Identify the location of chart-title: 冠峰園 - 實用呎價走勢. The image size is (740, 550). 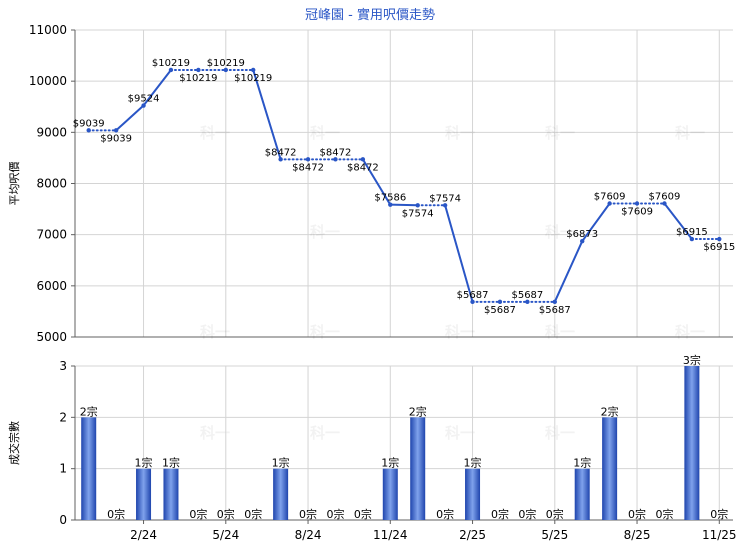
(370, 15).